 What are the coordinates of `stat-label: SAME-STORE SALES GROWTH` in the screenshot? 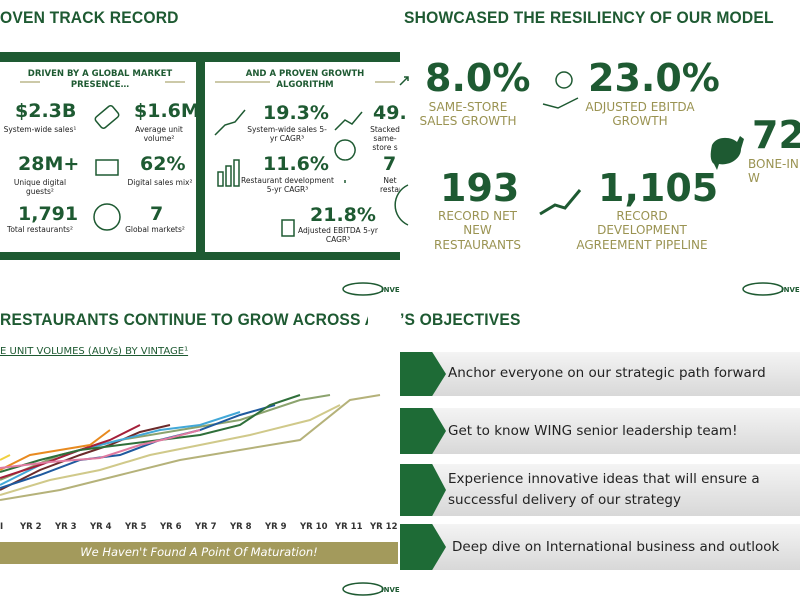 It's located at (468, 114).